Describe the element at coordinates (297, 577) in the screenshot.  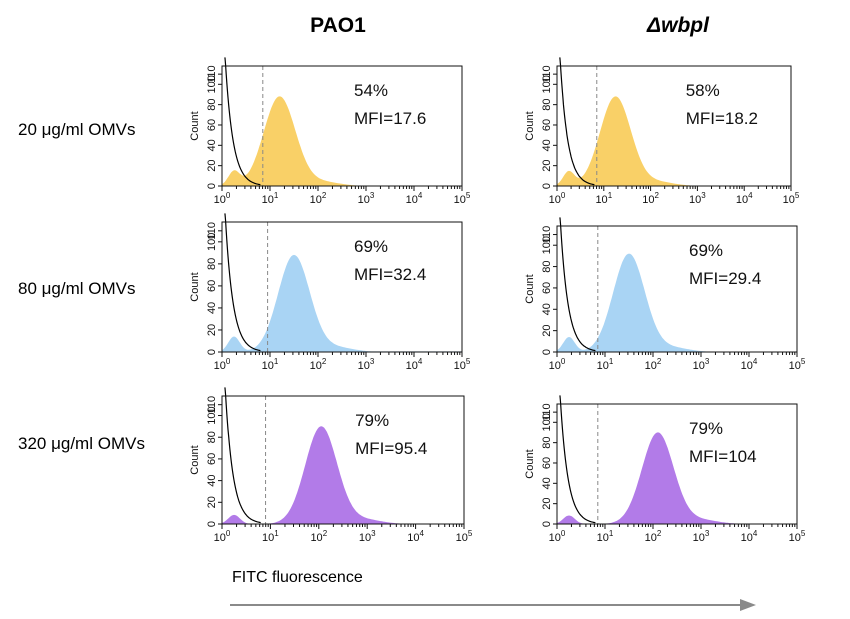
I see `x-axis-label: FITC fluorescence` at that location.